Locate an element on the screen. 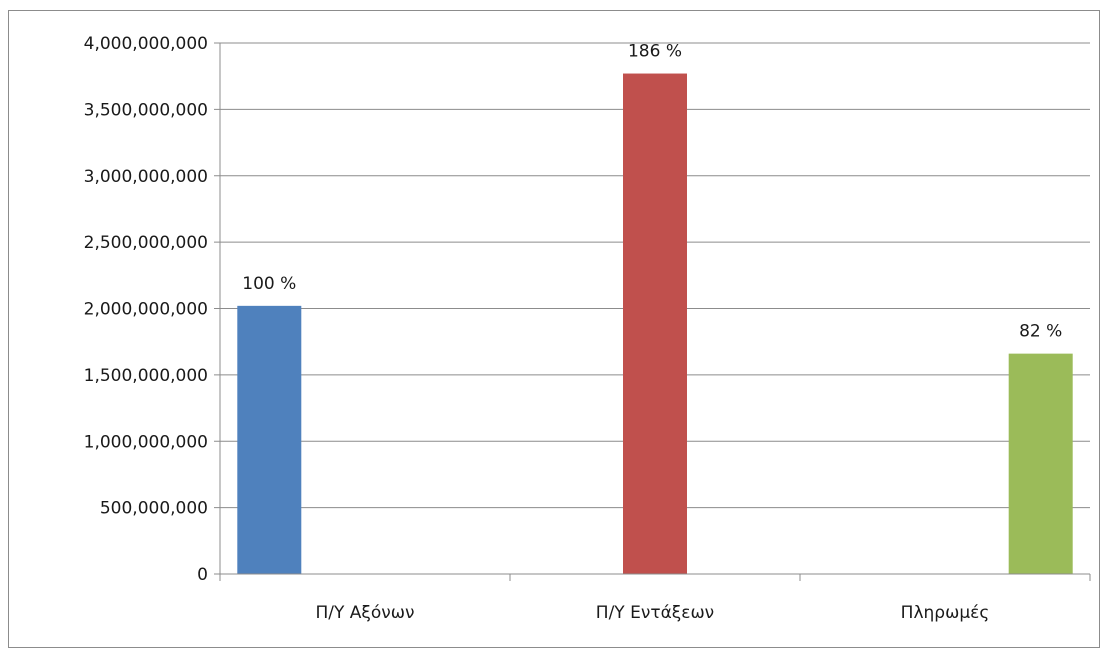  y-tick-label: 0 is located at coordinates (202, 575).